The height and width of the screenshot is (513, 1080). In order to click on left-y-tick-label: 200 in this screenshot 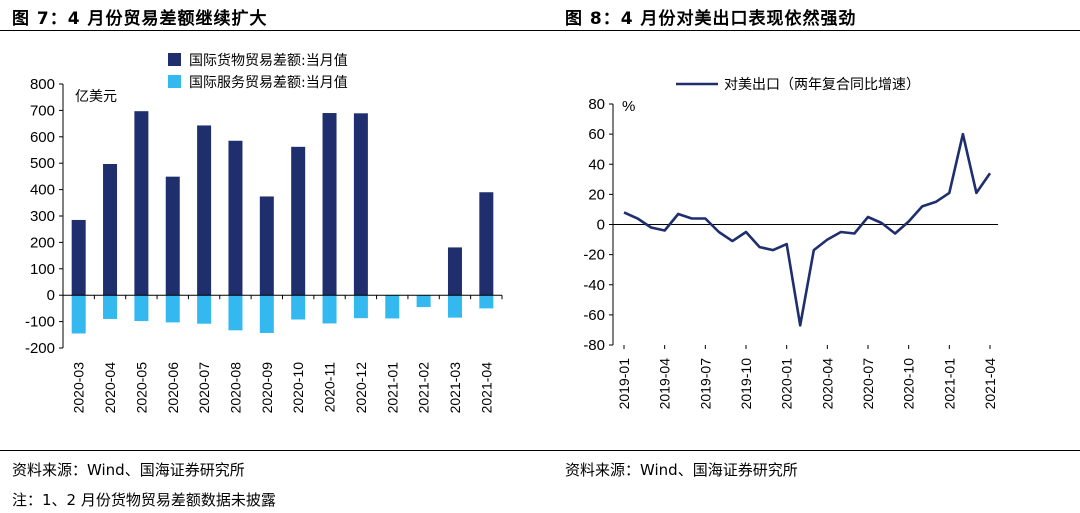, I will do `click(42, 242)`.